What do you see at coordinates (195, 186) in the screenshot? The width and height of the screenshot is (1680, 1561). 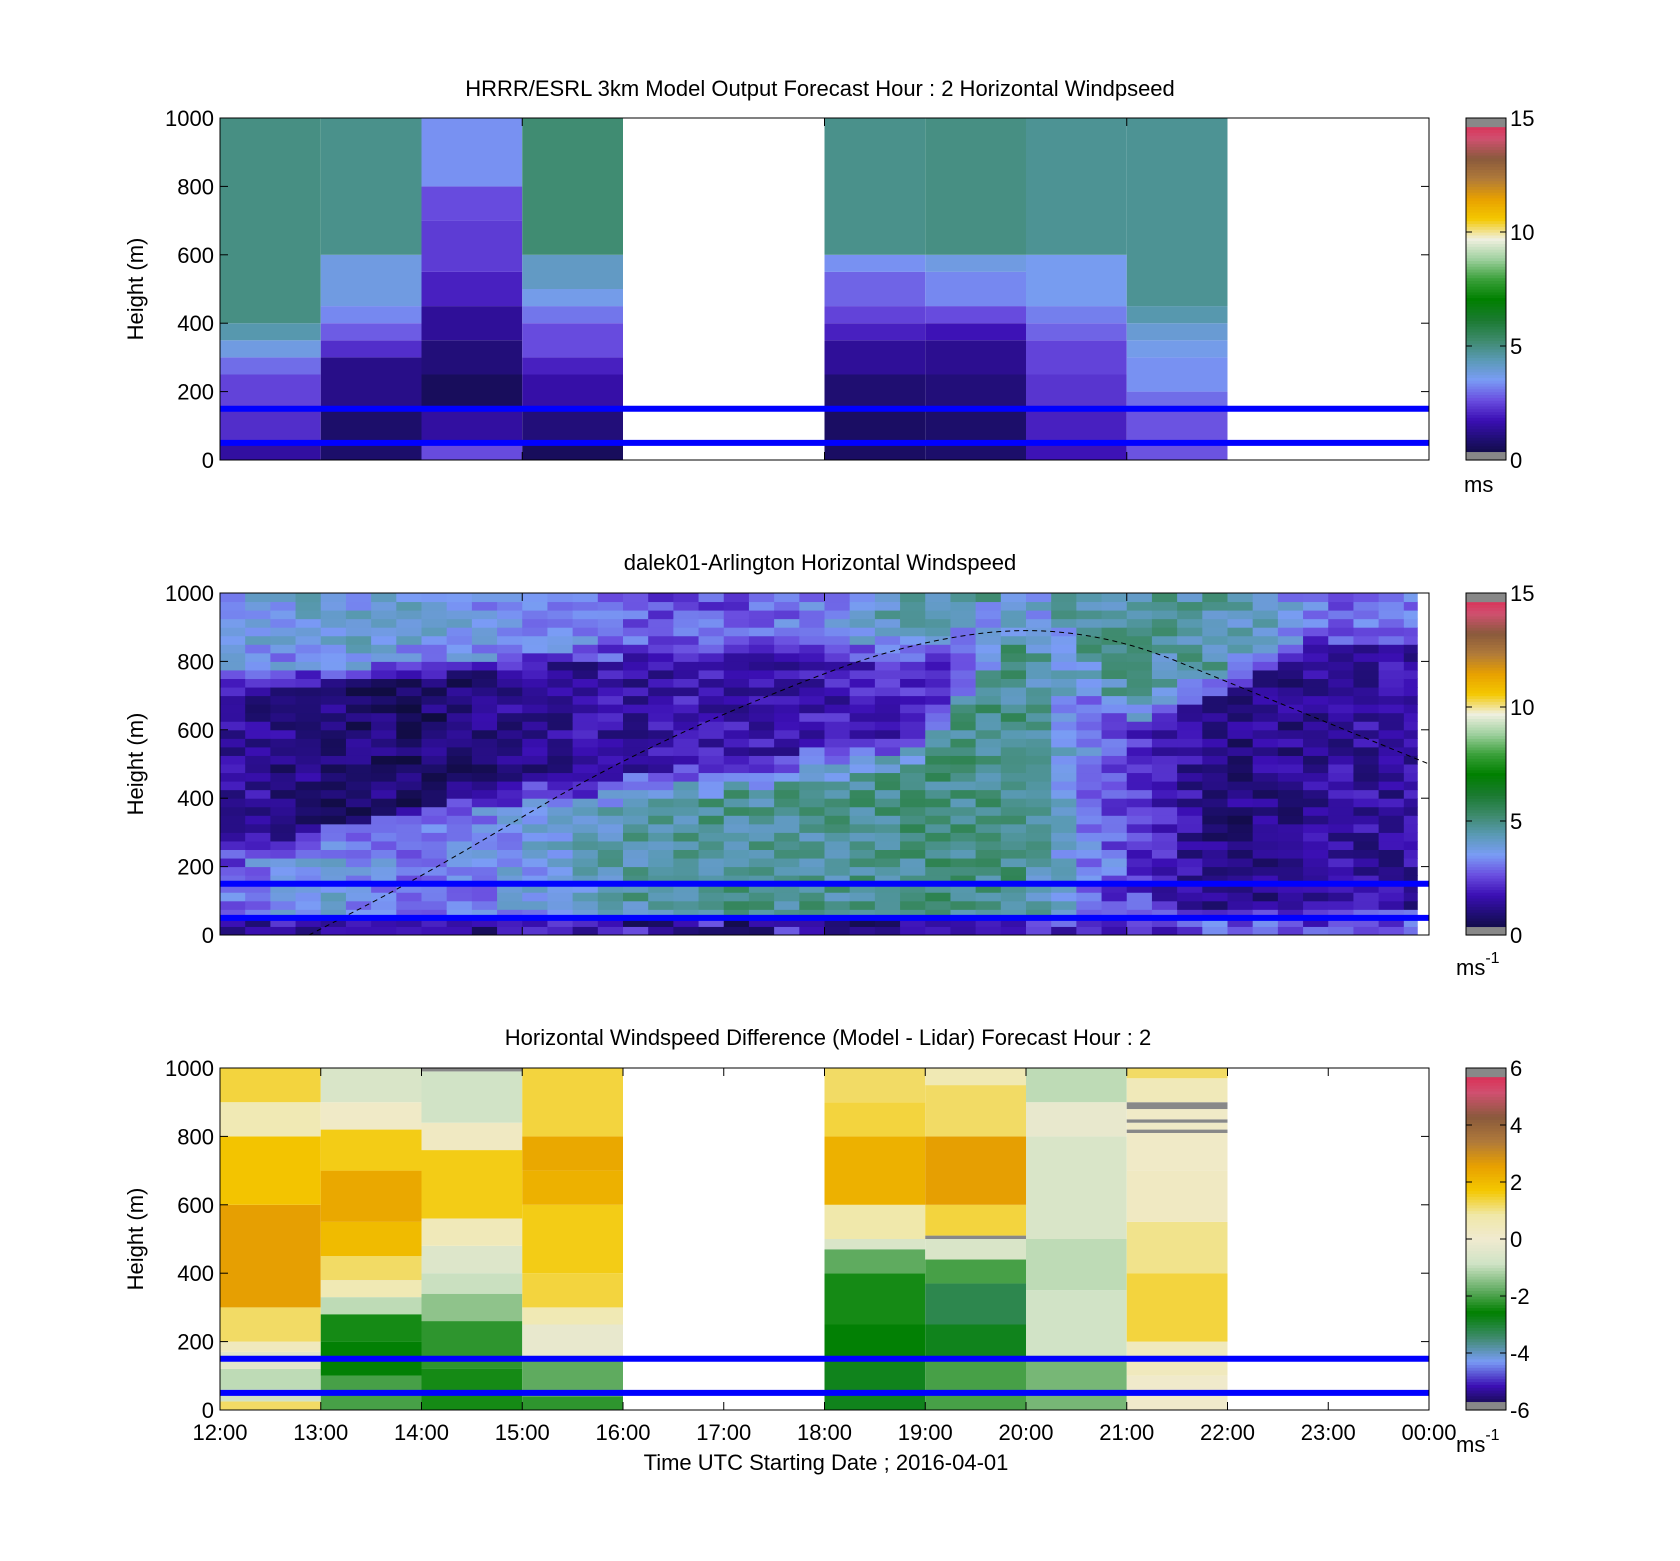 I see `y-tick-label: 800` at bounding box center [195, 186].